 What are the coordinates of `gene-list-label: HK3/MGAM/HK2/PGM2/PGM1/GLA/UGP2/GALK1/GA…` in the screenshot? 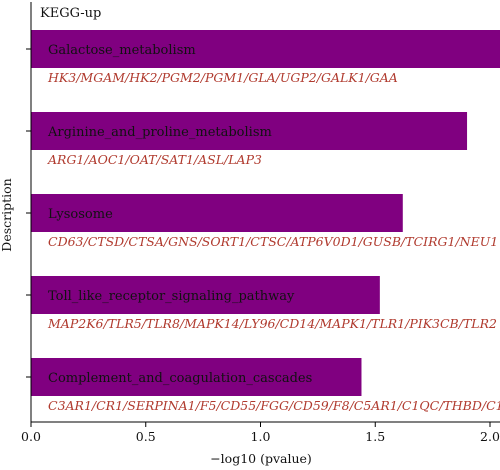 It's located at (222, 77).